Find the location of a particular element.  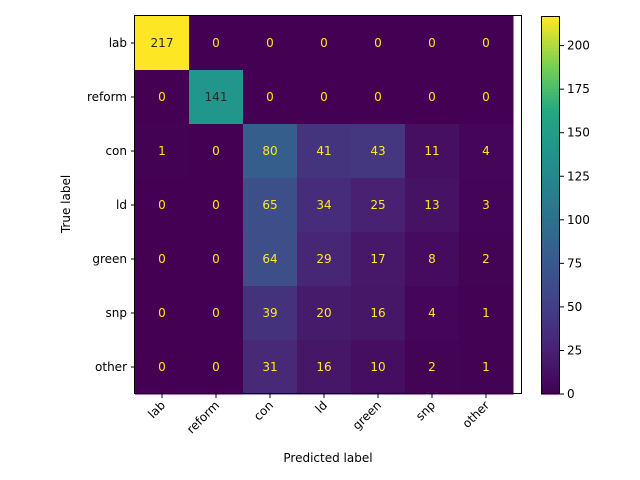

cell-value-label: 65 is located at coordinates (269, 205).